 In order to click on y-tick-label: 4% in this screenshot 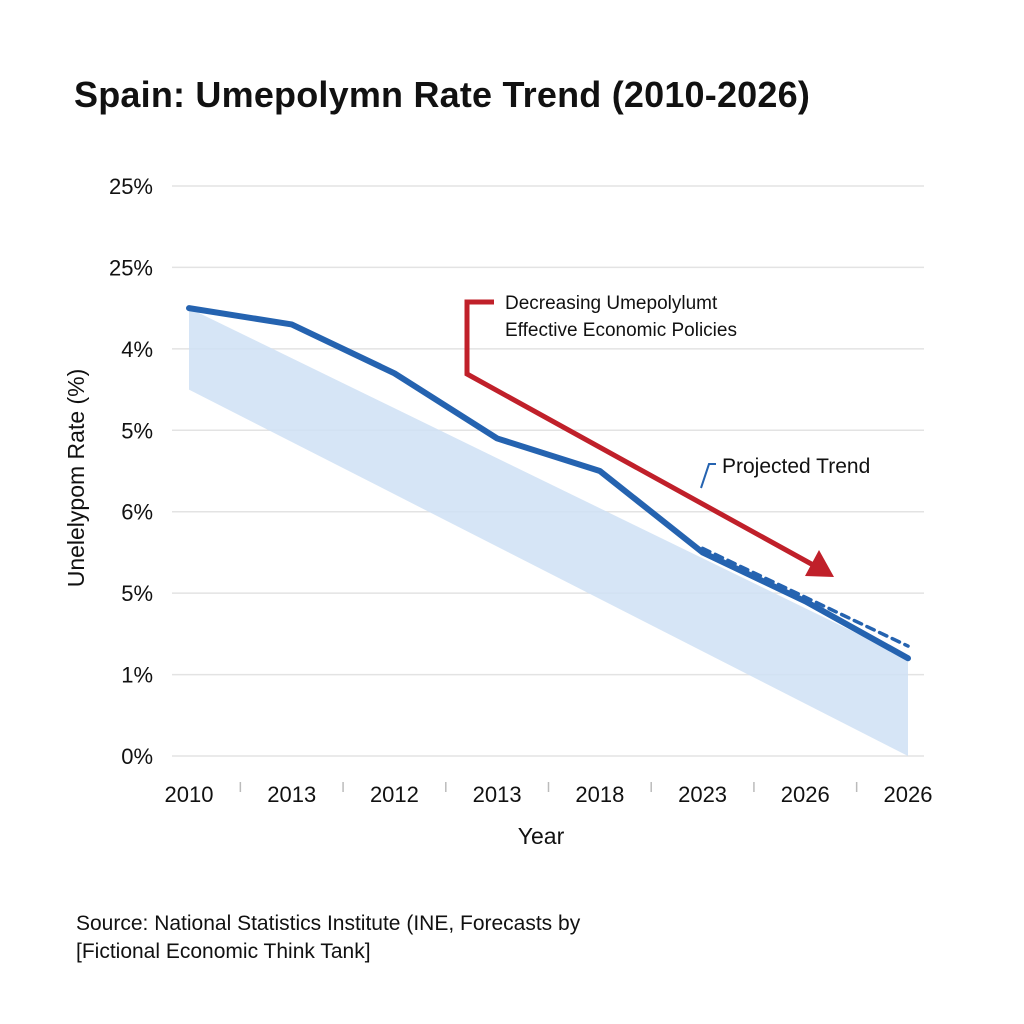, I will do `click(137, 349)`.